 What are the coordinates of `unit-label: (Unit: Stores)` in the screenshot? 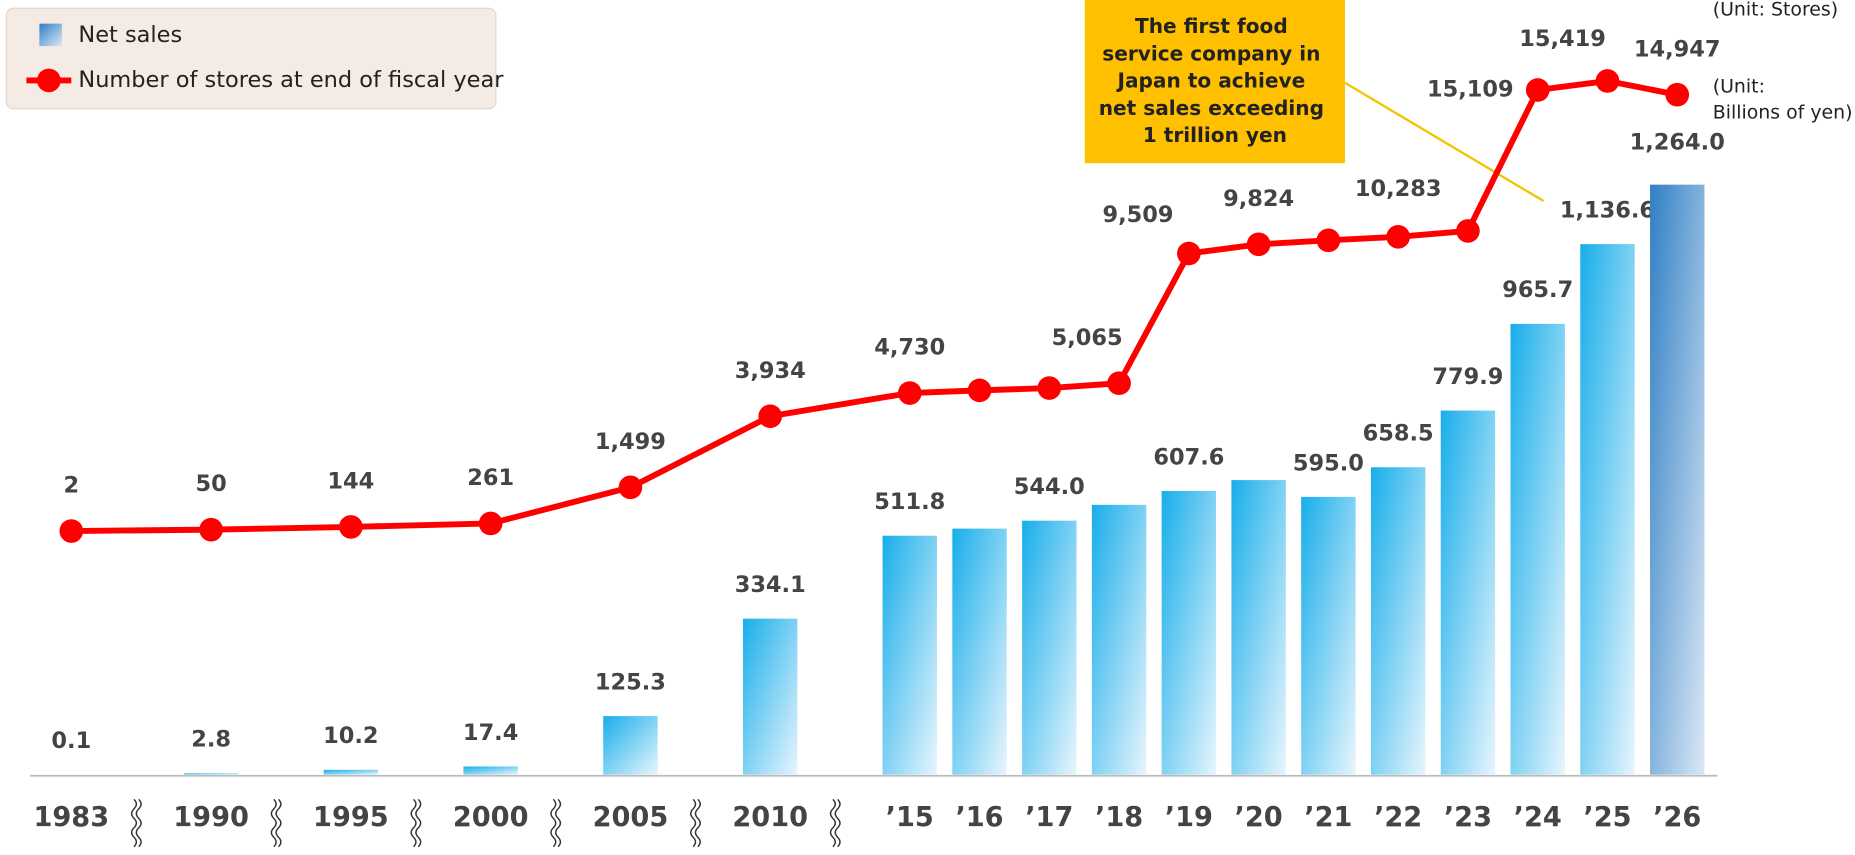 It's located at (1775, 10).